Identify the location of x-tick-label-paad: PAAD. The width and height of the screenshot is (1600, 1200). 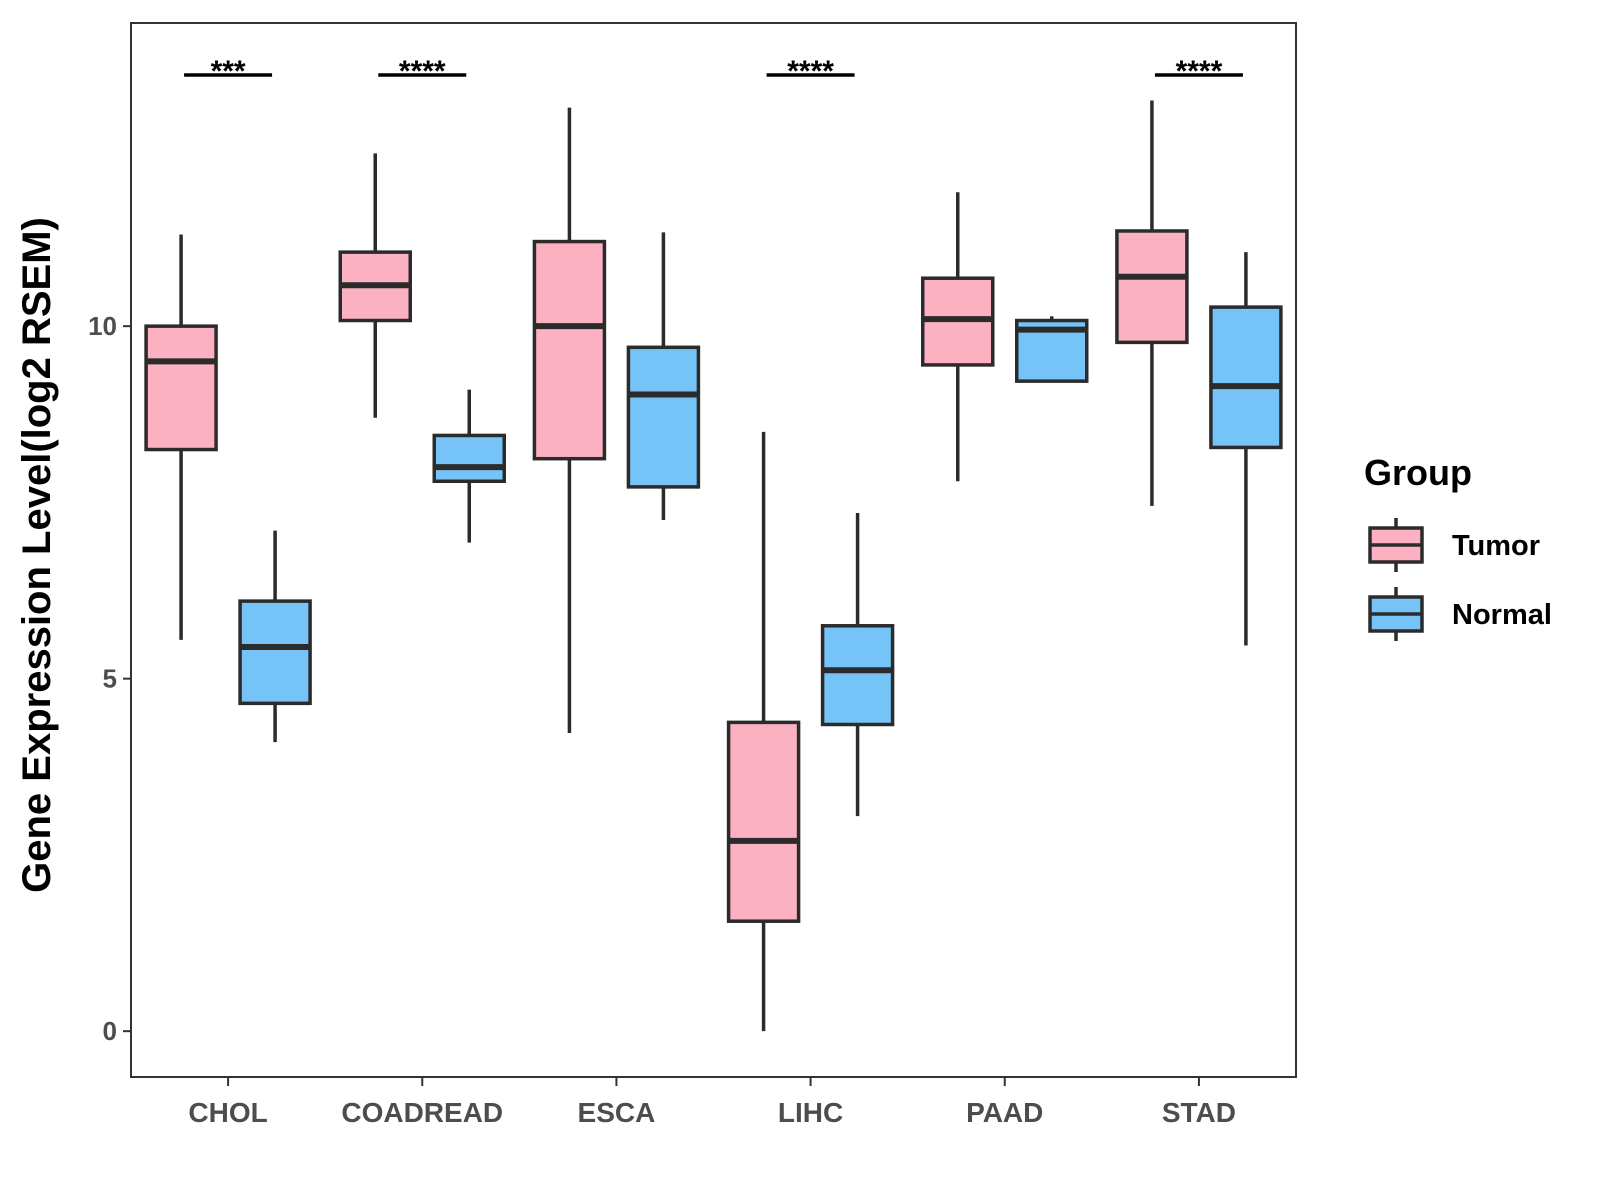
(1004, 1112).